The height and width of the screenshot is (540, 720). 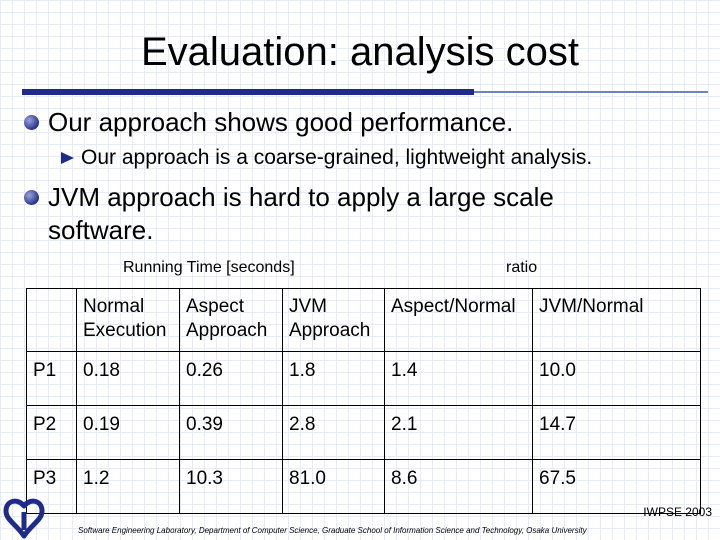 What do you see at coordinates (114, 306) in the screenshot?
I see `header-line: Normal` at bounding box center [114, 306].